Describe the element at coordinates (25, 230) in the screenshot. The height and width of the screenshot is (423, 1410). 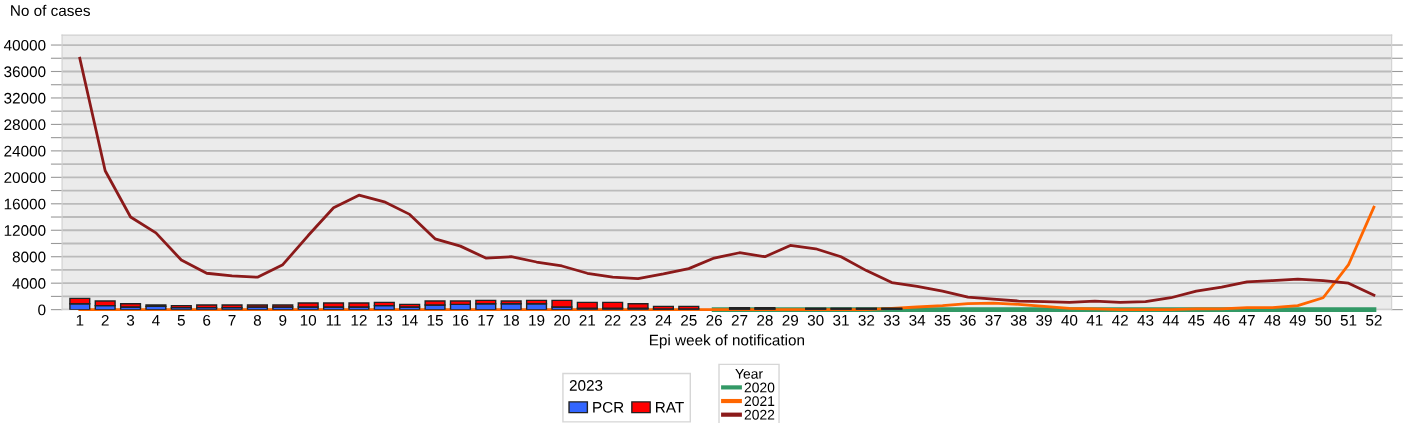
I see `y-tick-label: 12000` at that location.